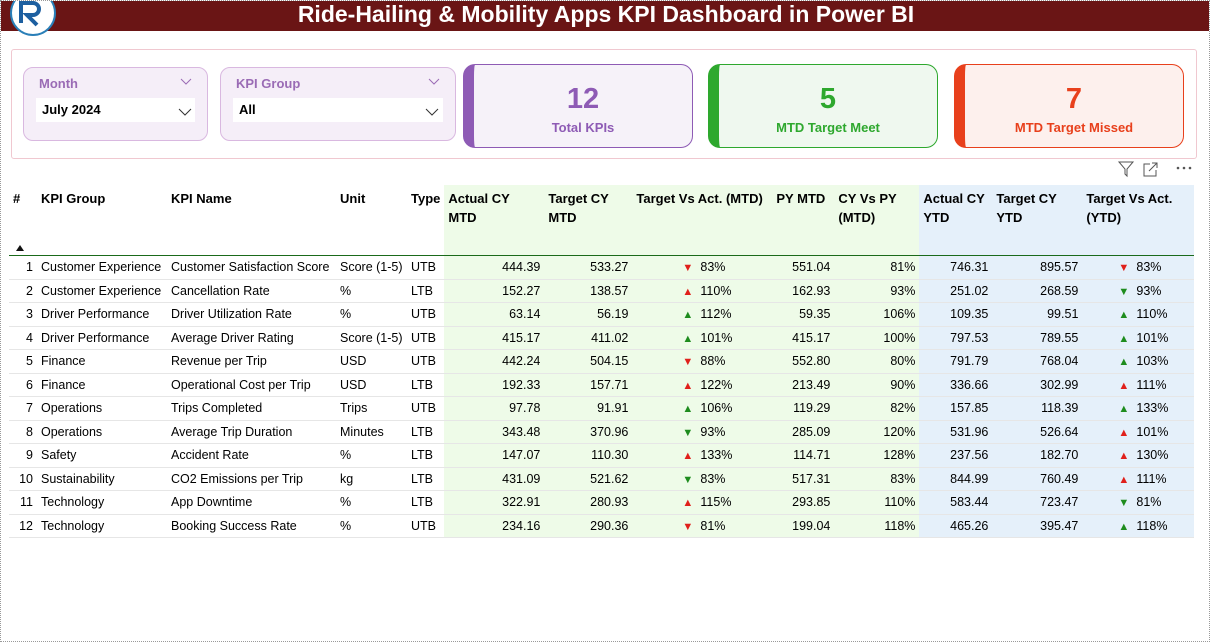 The width and height of the screenshot is (1210, 642). Describe the element at coordinates (251, 502) in the screenshot. I see `table-cell: App Downtime` at that location.